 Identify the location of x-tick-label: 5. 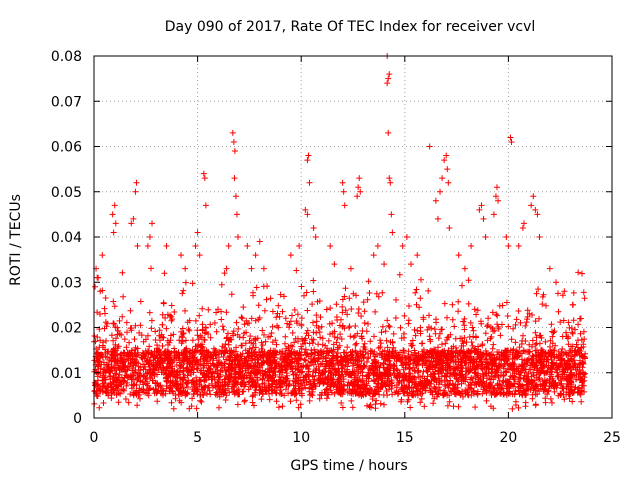
(197, 438).